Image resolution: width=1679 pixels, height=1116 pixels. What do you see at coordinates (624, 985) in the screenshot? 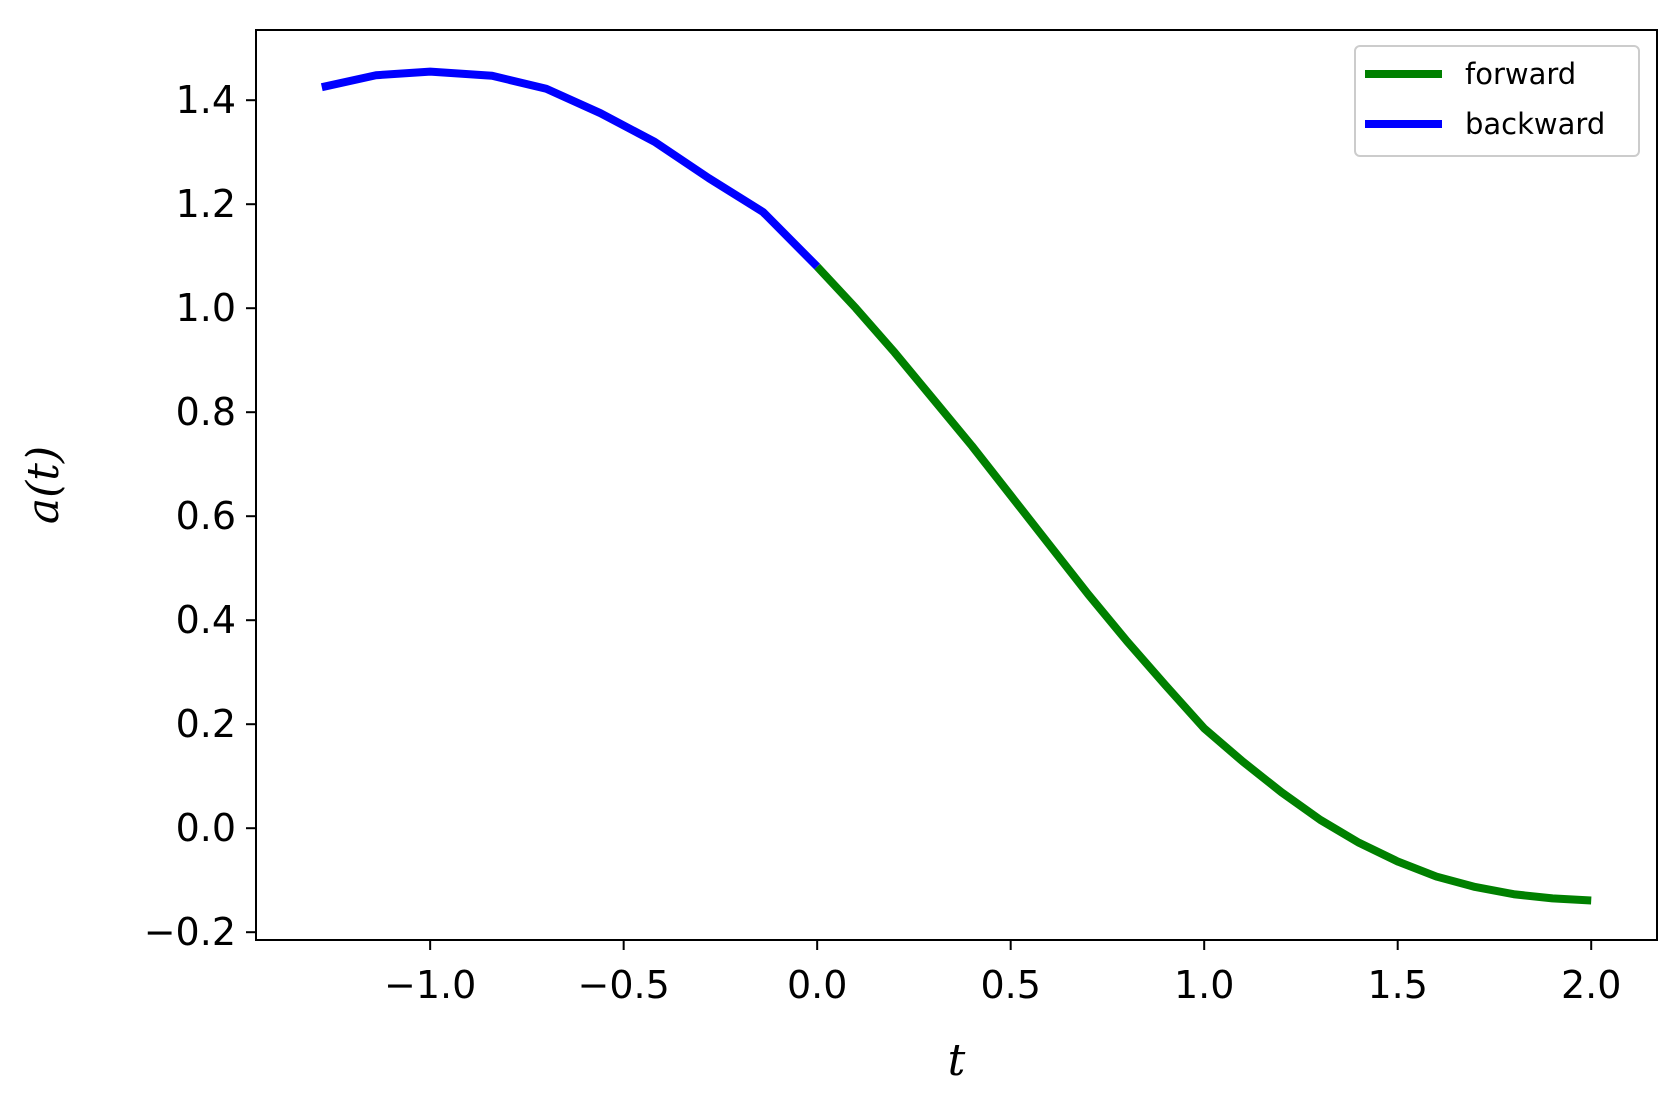
I see `x-tick-label: −0.5` at bounding box center [624, 985].